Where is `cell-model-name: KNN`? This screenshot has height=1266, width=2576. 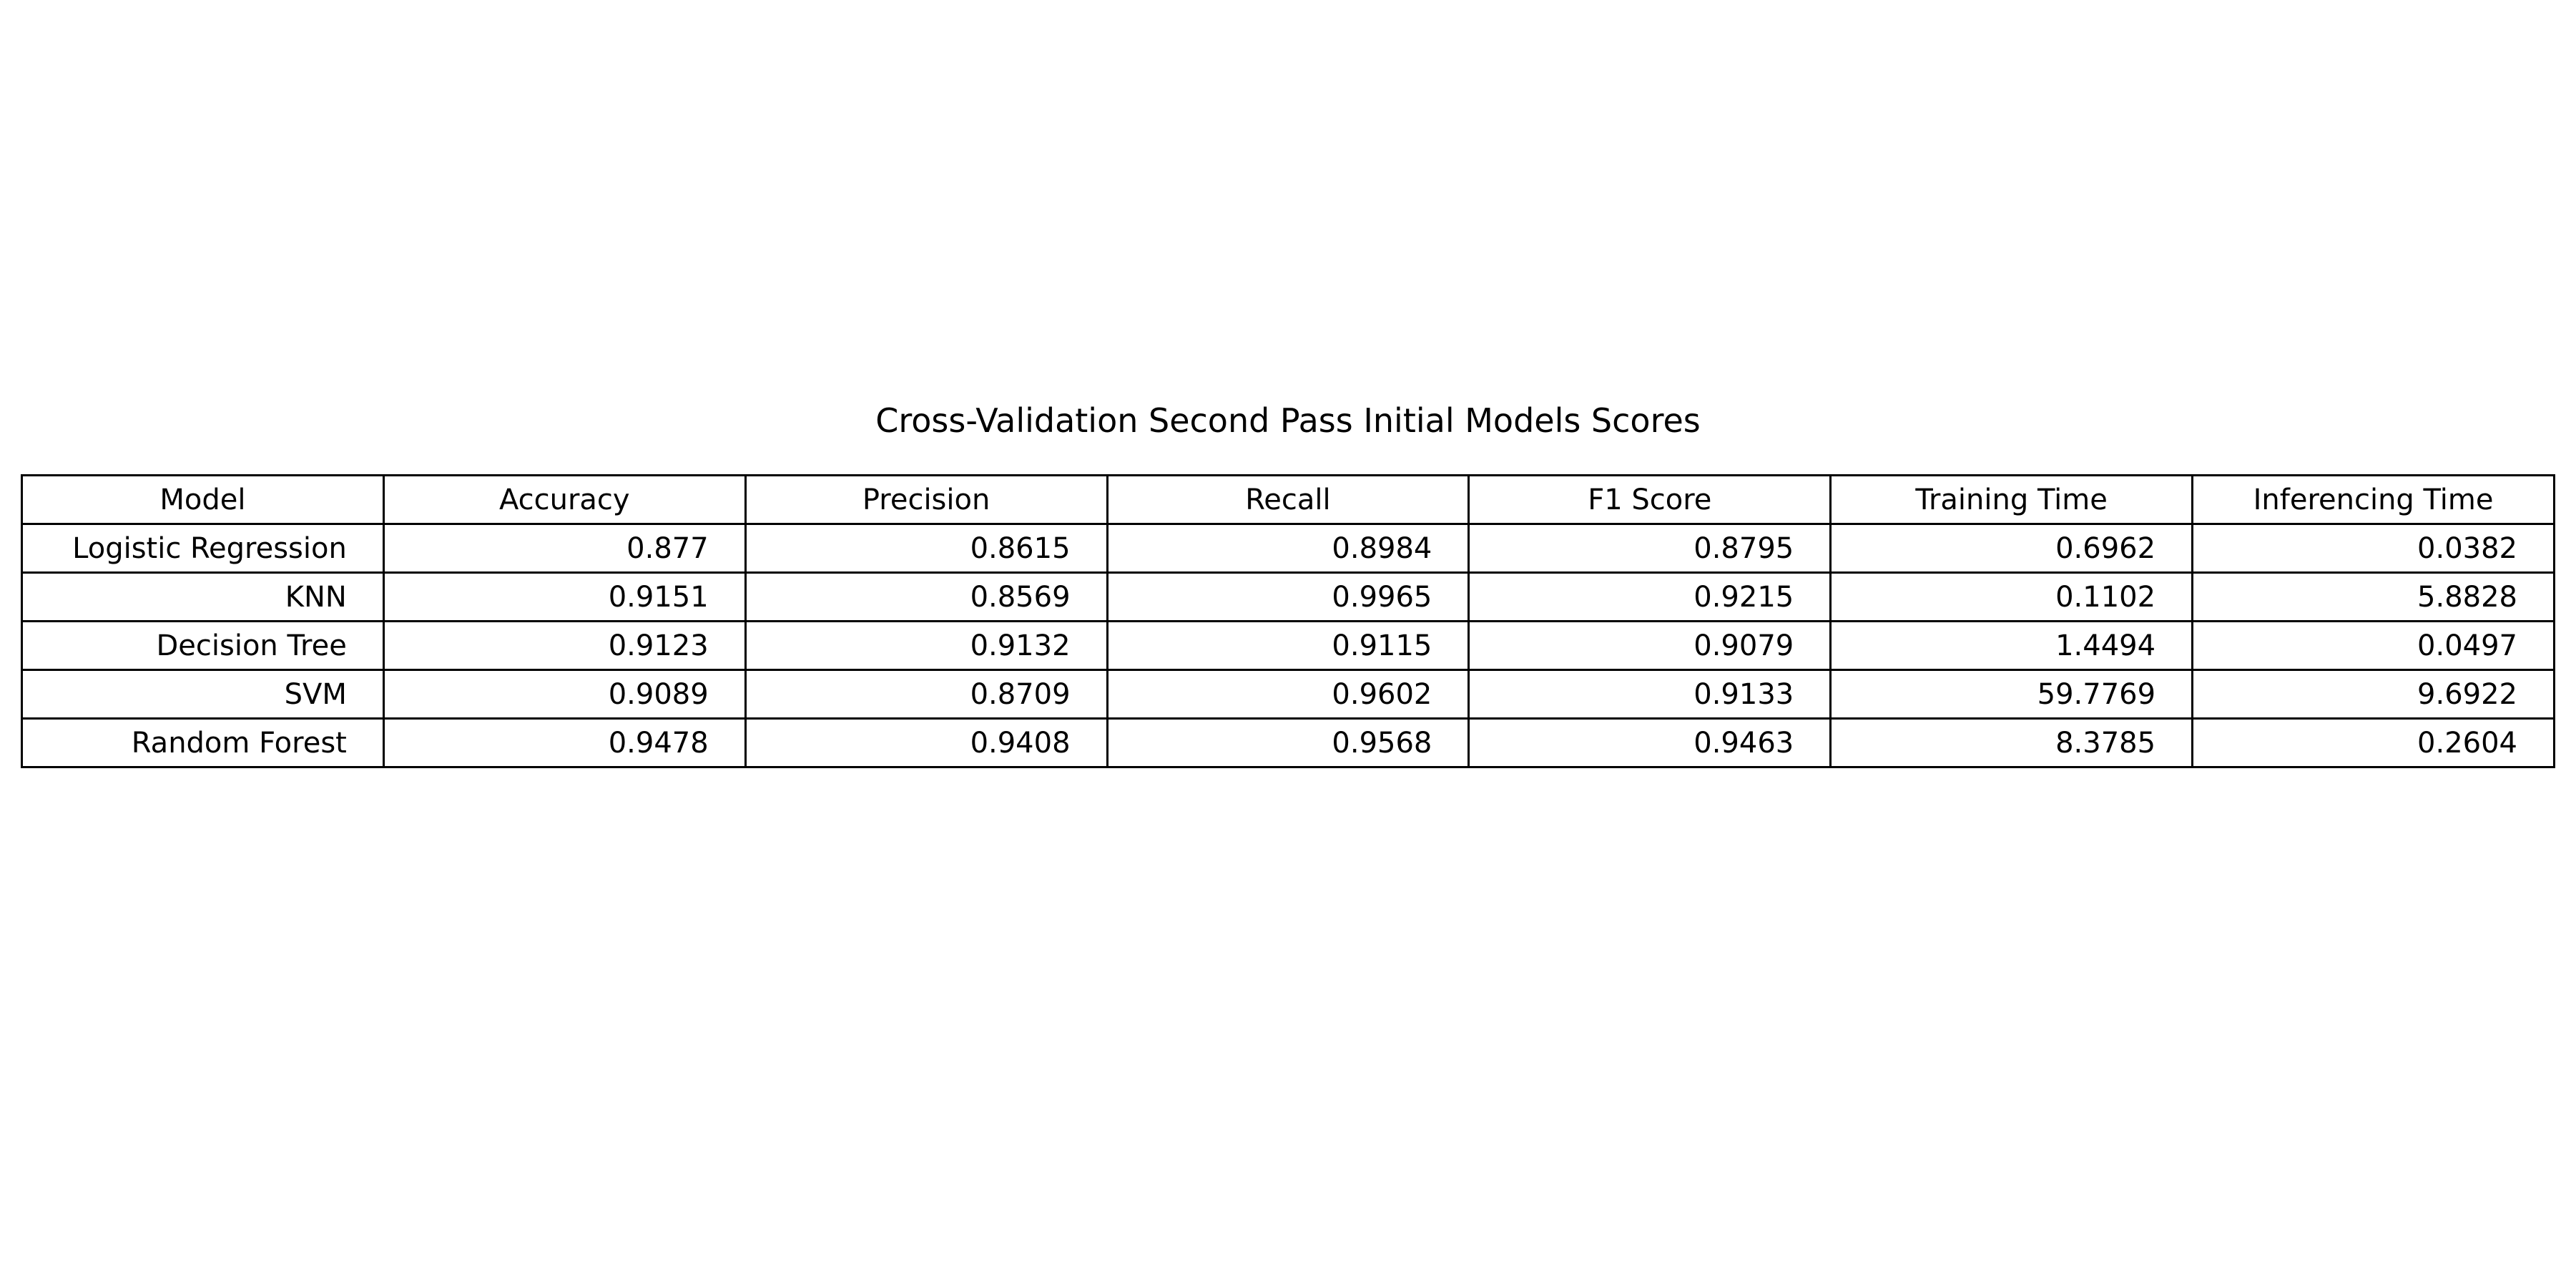
cell-model-name: KNN is located at coordinates (203, 596).